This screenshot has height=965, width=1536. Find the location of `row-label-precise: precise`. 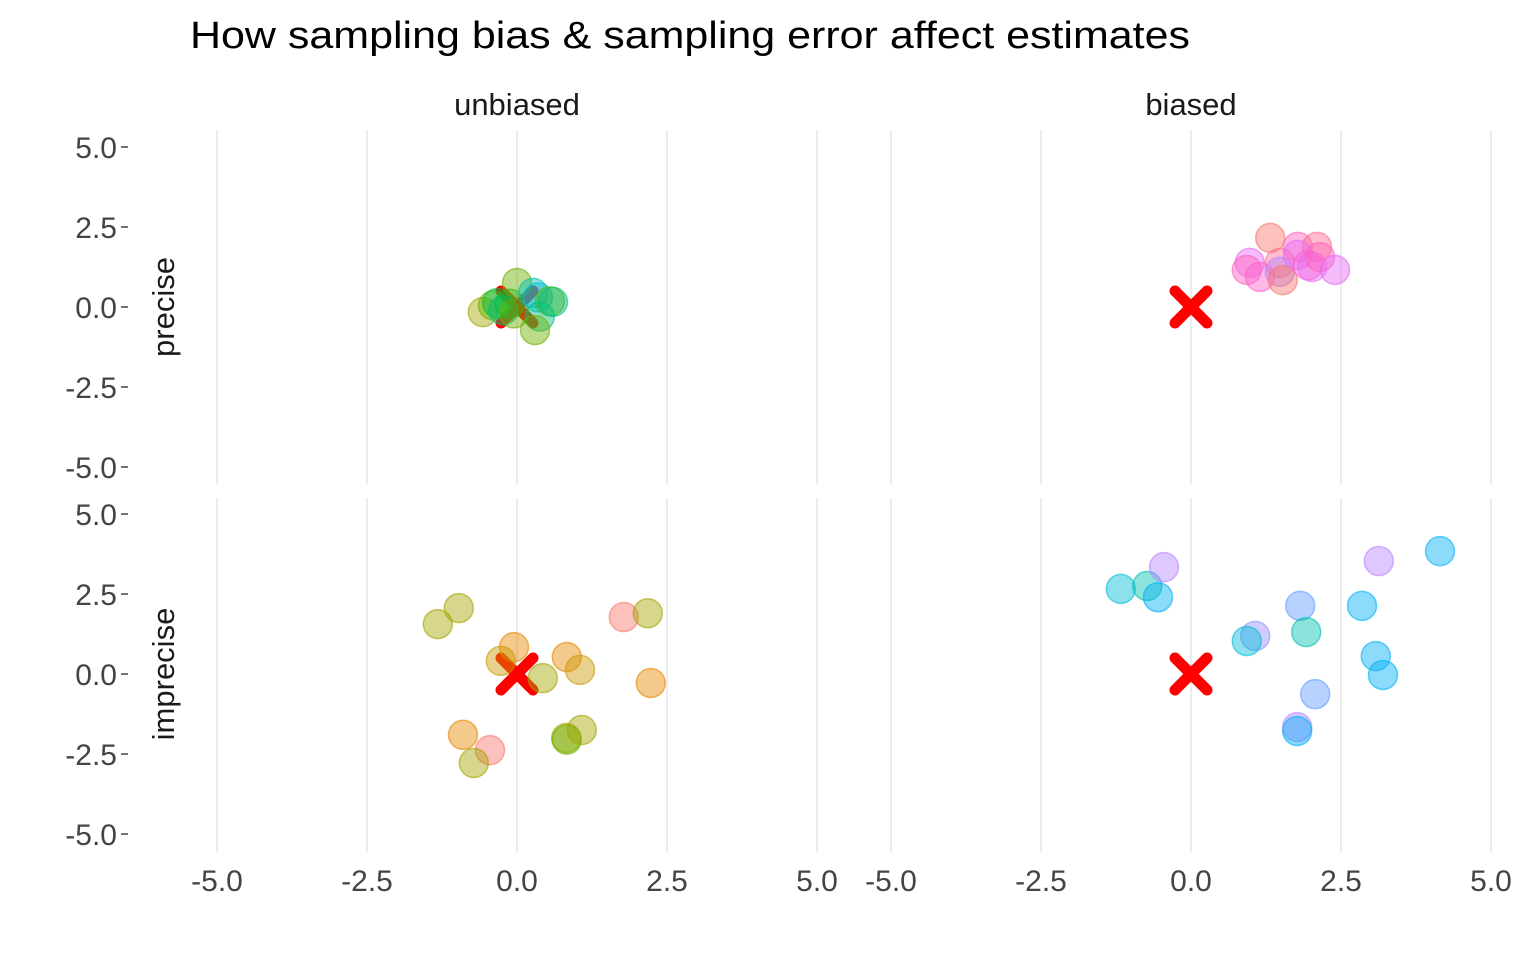

row-label-precise: precise is located at coordinates (163, 307).